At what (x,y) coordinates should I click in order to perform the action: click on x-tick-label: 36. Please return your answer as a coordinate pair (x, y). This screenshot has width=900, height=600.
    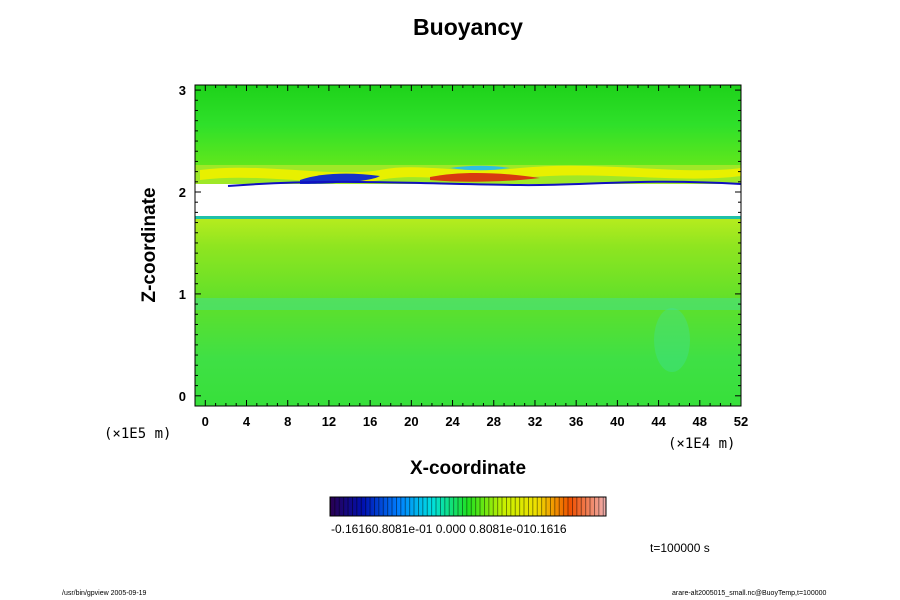
    Looking at the image, I should click on (576, 421).